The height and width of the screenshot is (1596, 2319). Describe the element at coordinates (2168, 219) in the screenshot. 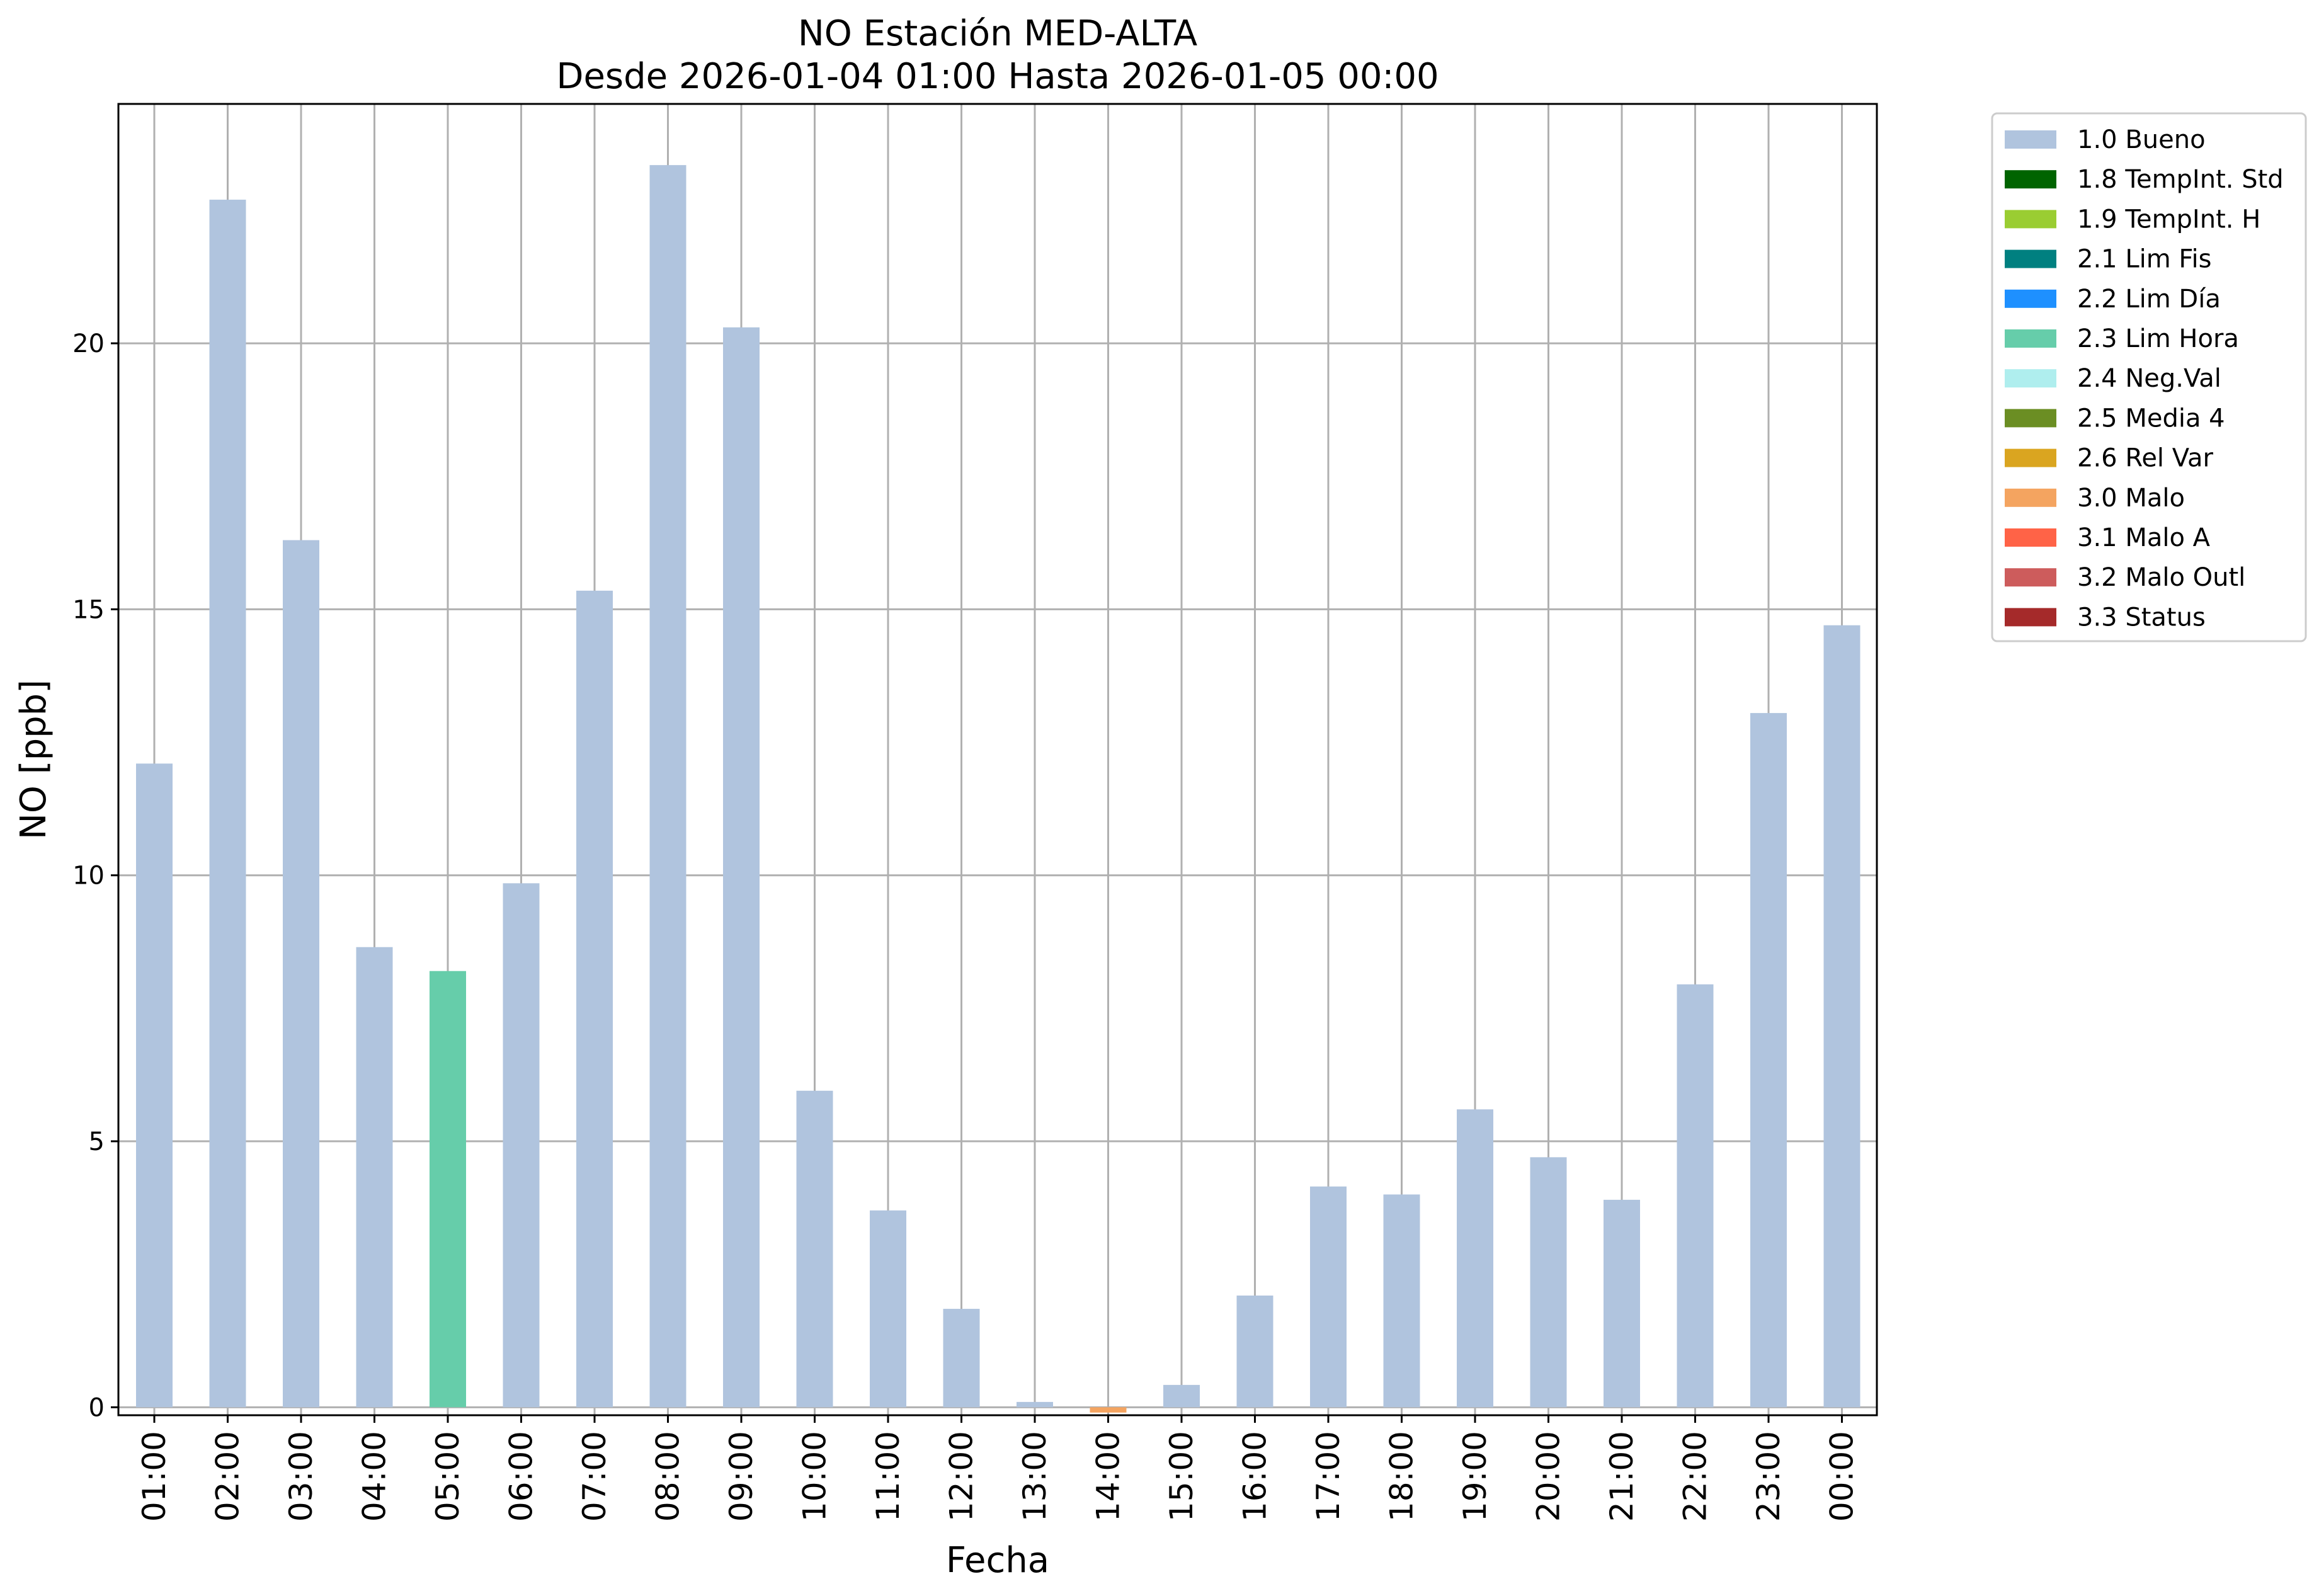

I see `legend-label: 1.9 TempInt. H` at that location.